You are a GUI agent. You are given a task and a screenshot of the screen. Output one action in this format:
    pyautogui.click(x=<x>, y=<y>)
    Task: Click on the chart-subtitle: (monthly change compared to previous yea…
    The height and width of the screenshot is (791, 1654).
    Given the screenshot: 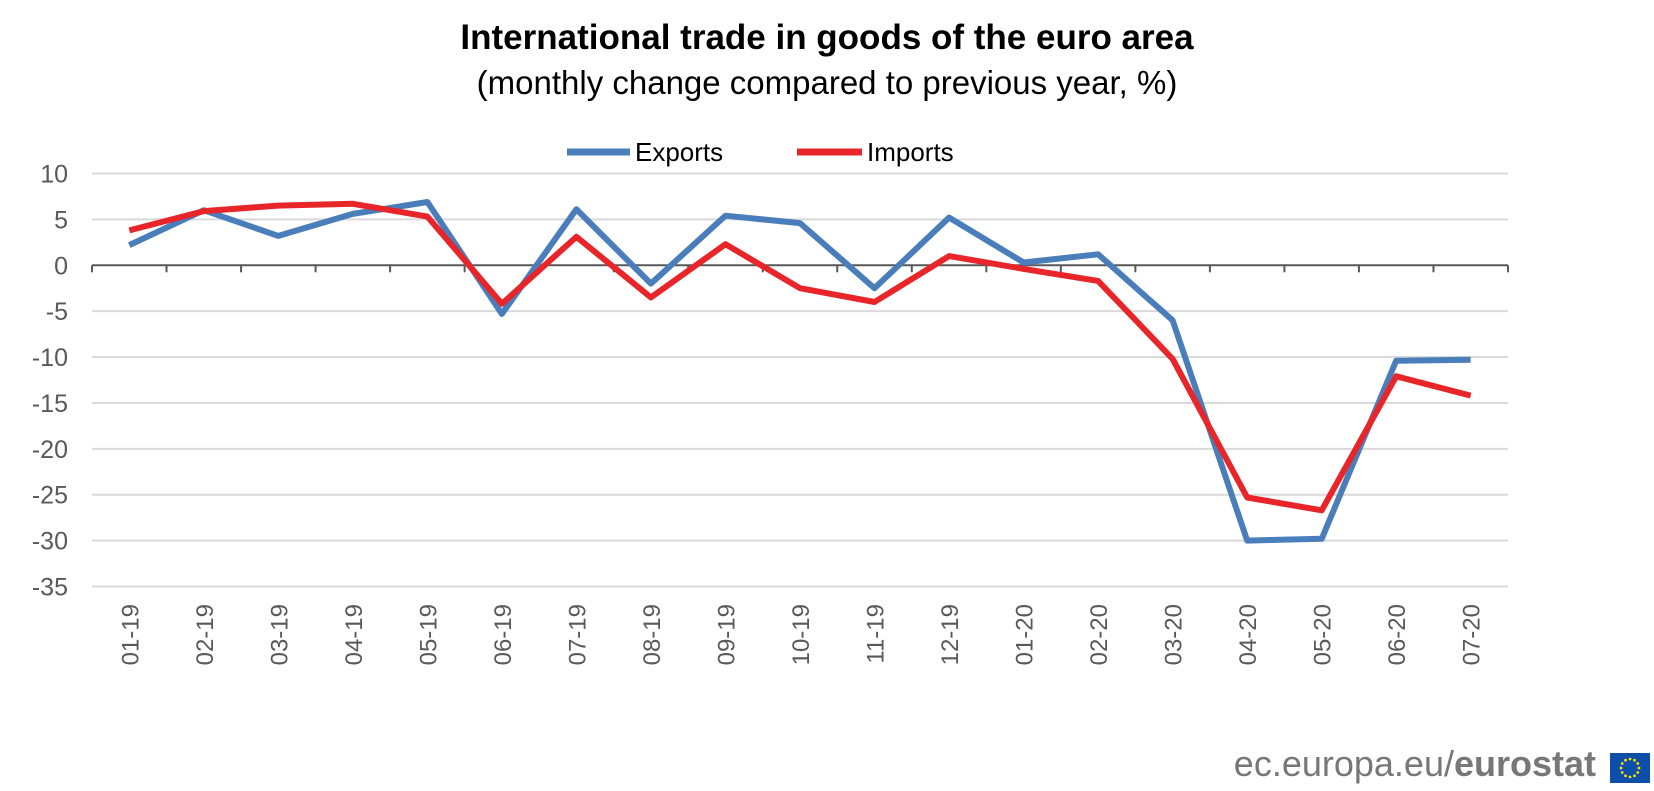 What is the action you would take?
    pyautogui.click(x=827, y=82)
    